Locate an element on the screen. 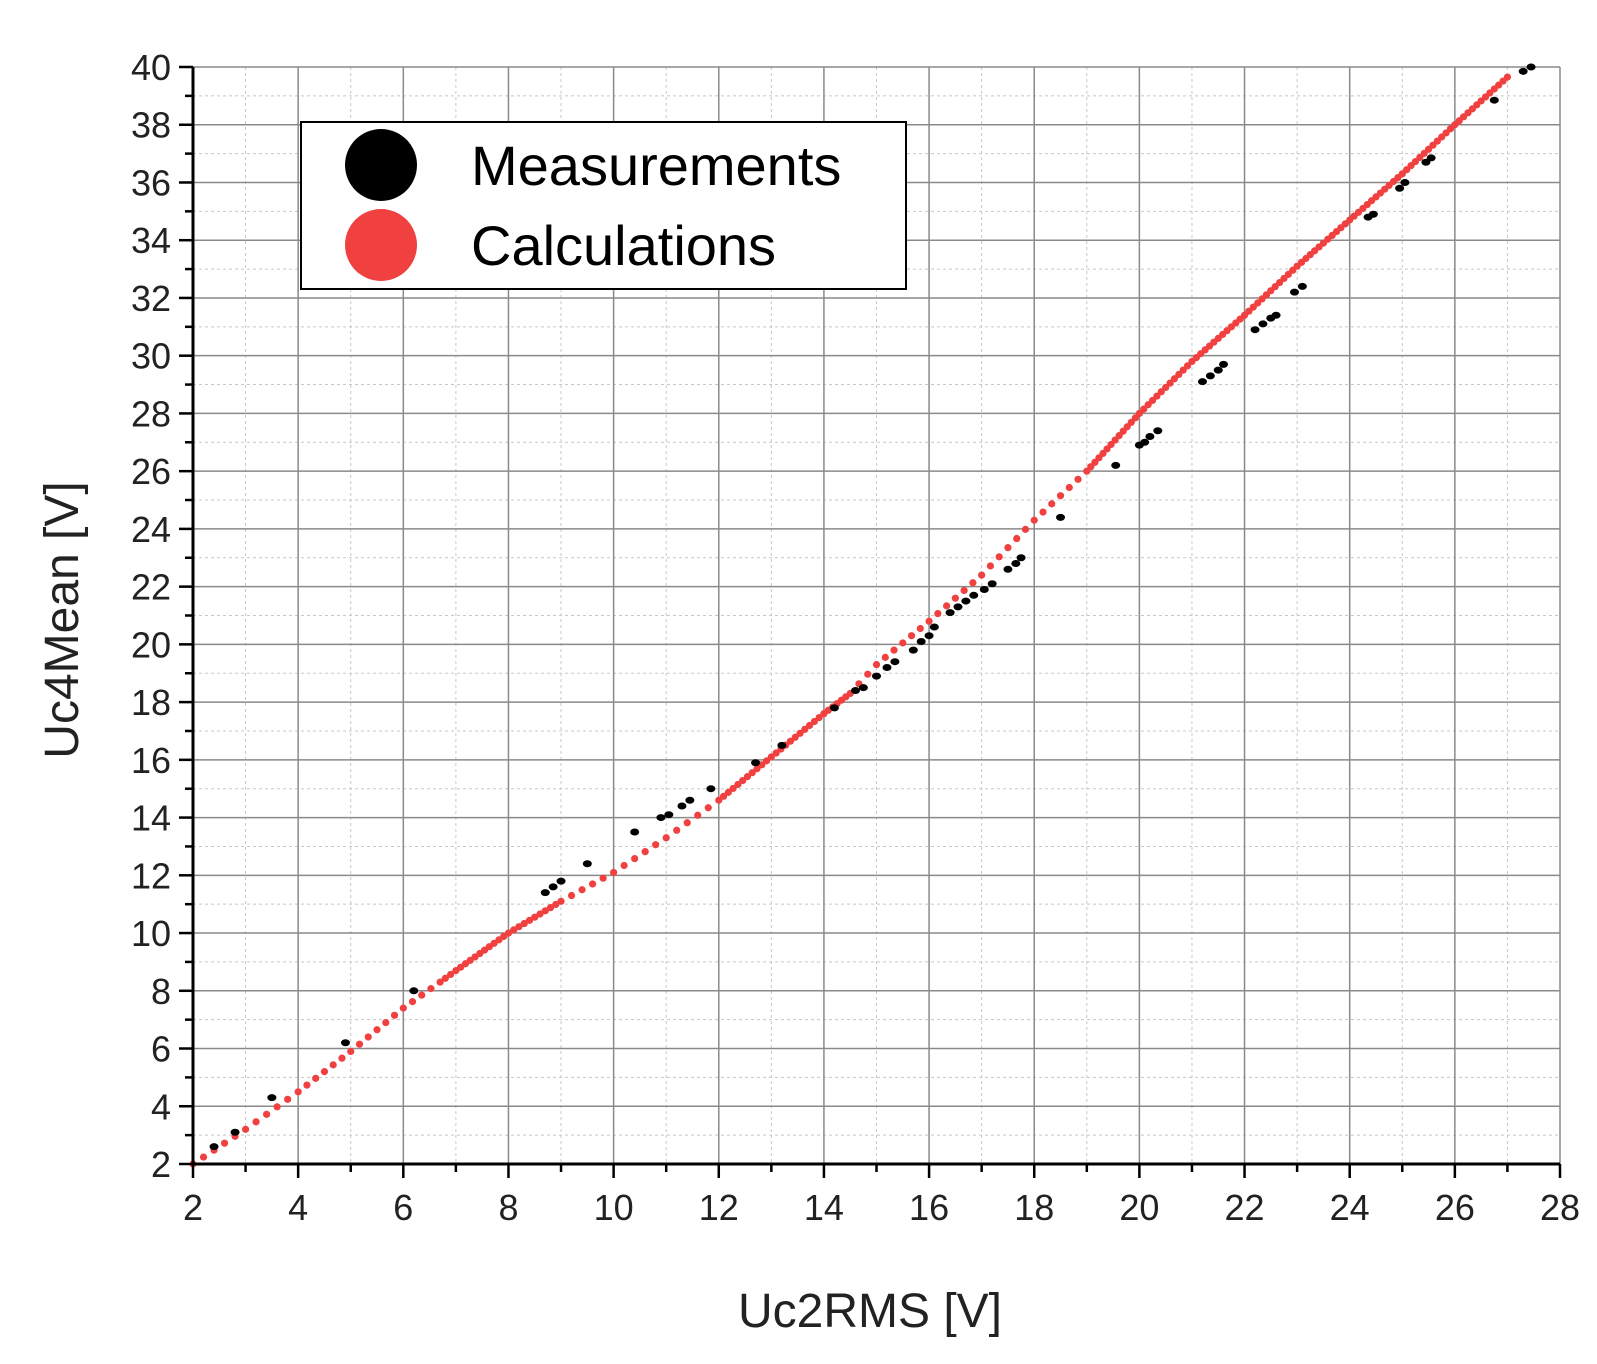 This screenshot has height=1364, width=1597. y-tick-label: 12 is located at coordinates (151, 875).